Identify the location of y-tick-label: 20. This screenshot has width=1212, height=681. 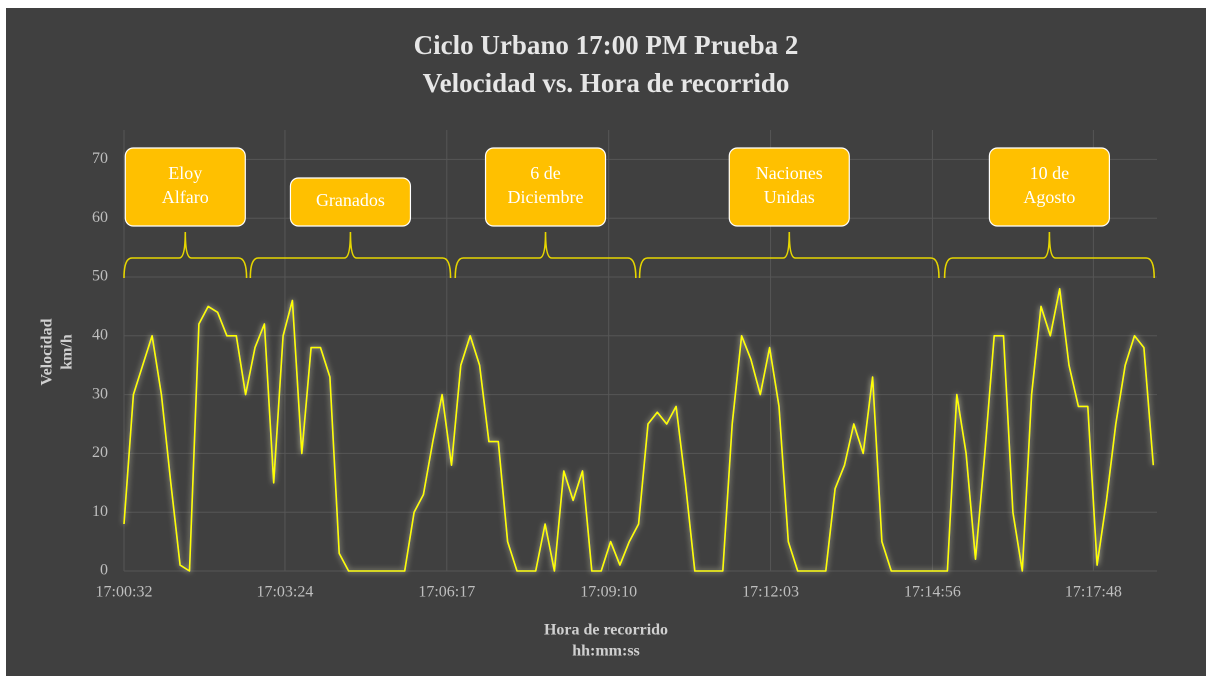
(100, 452).